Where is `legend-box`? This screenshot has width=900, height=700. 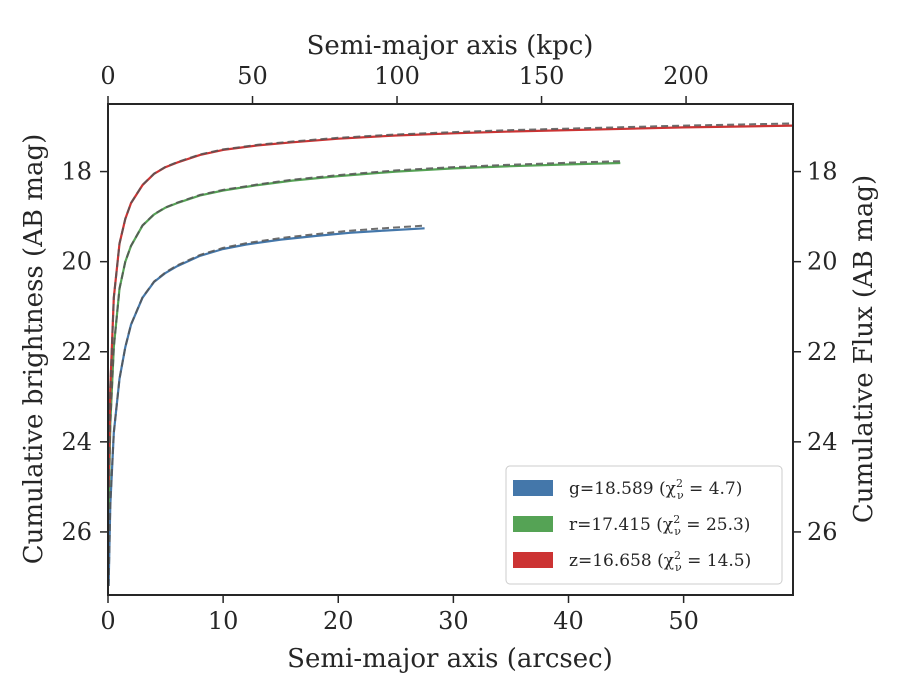 legend-box is located at coordinates (644, 525).